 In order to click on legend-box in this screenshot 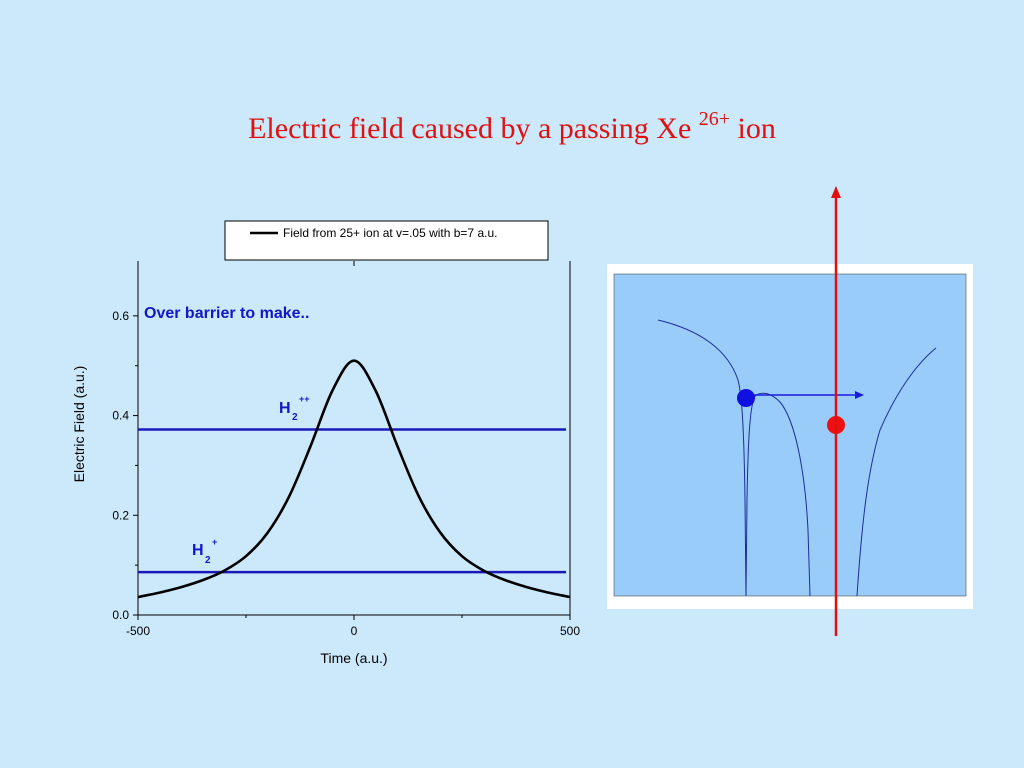, I will do `click(386, 240)`.